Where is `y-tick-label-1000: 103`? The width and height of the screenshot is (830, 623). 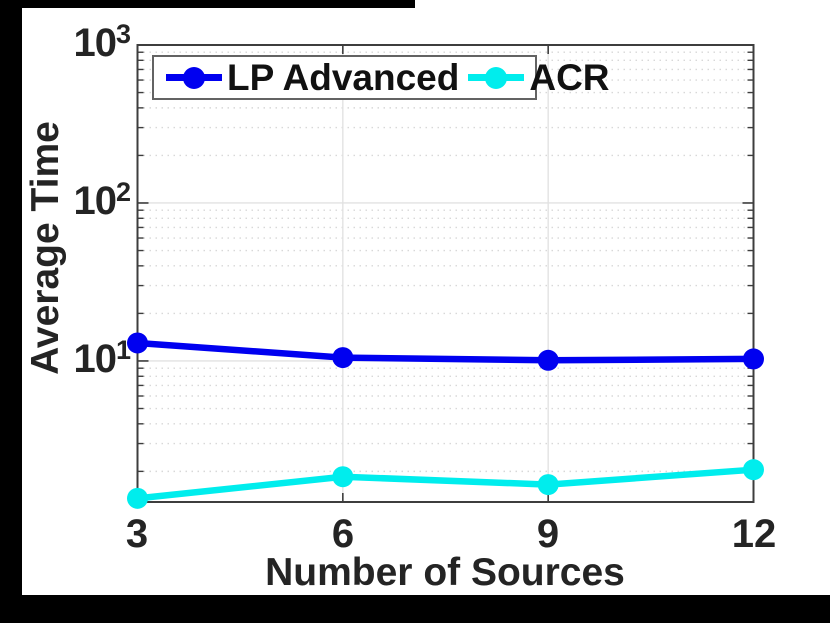
y-tick-label-1000: 103 is located at coordinates (80, 43).